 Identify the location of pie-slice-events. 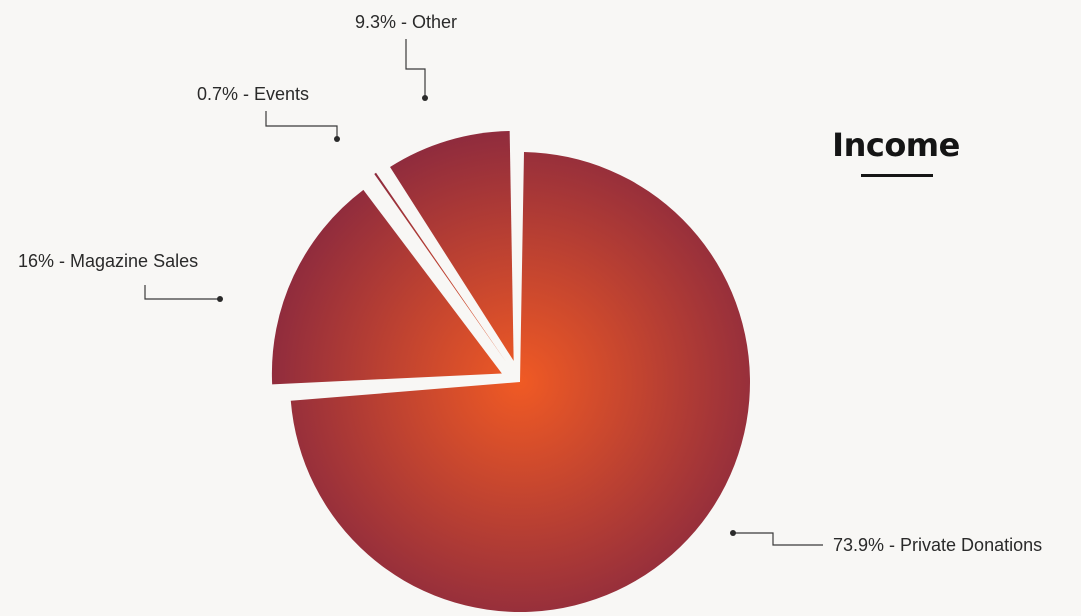
(440, 267).